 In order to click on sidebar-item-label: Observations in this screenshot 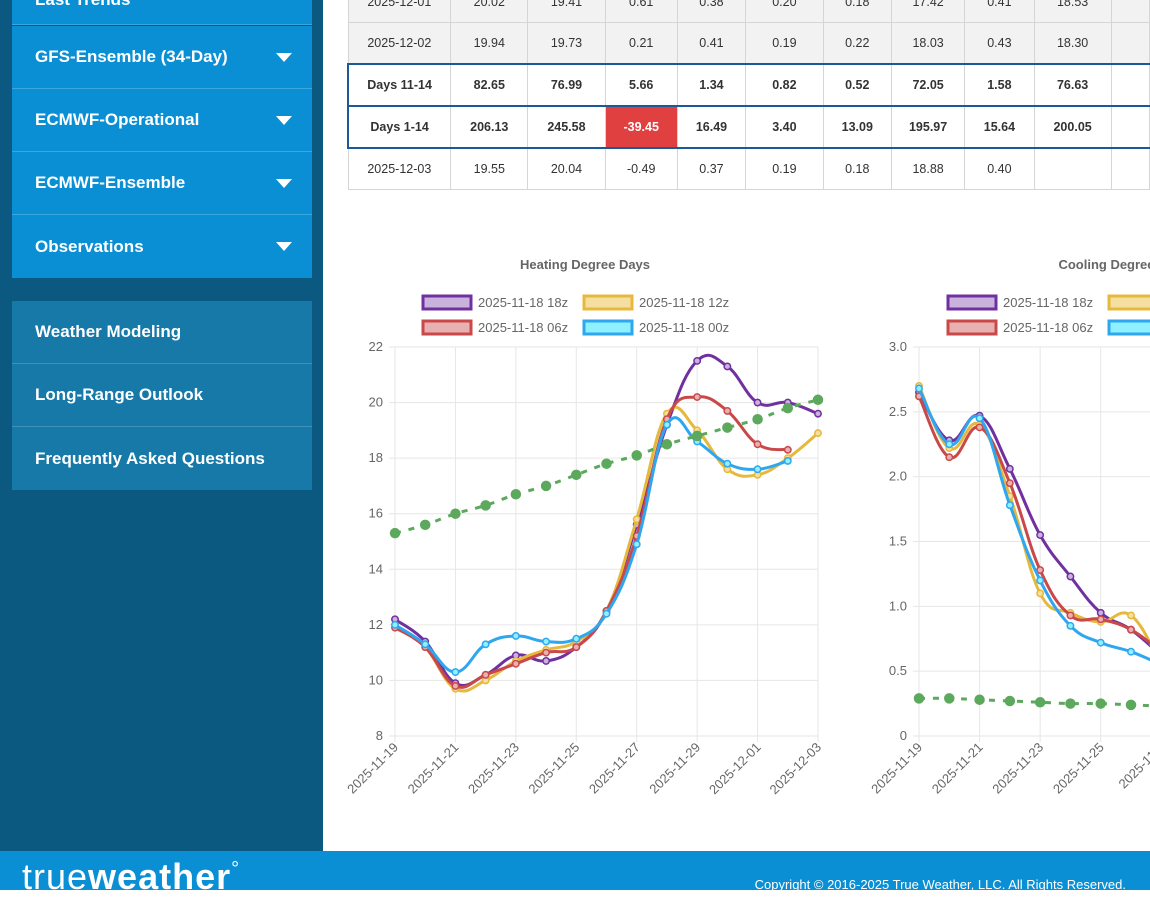, I will do `click(89, 246)`.